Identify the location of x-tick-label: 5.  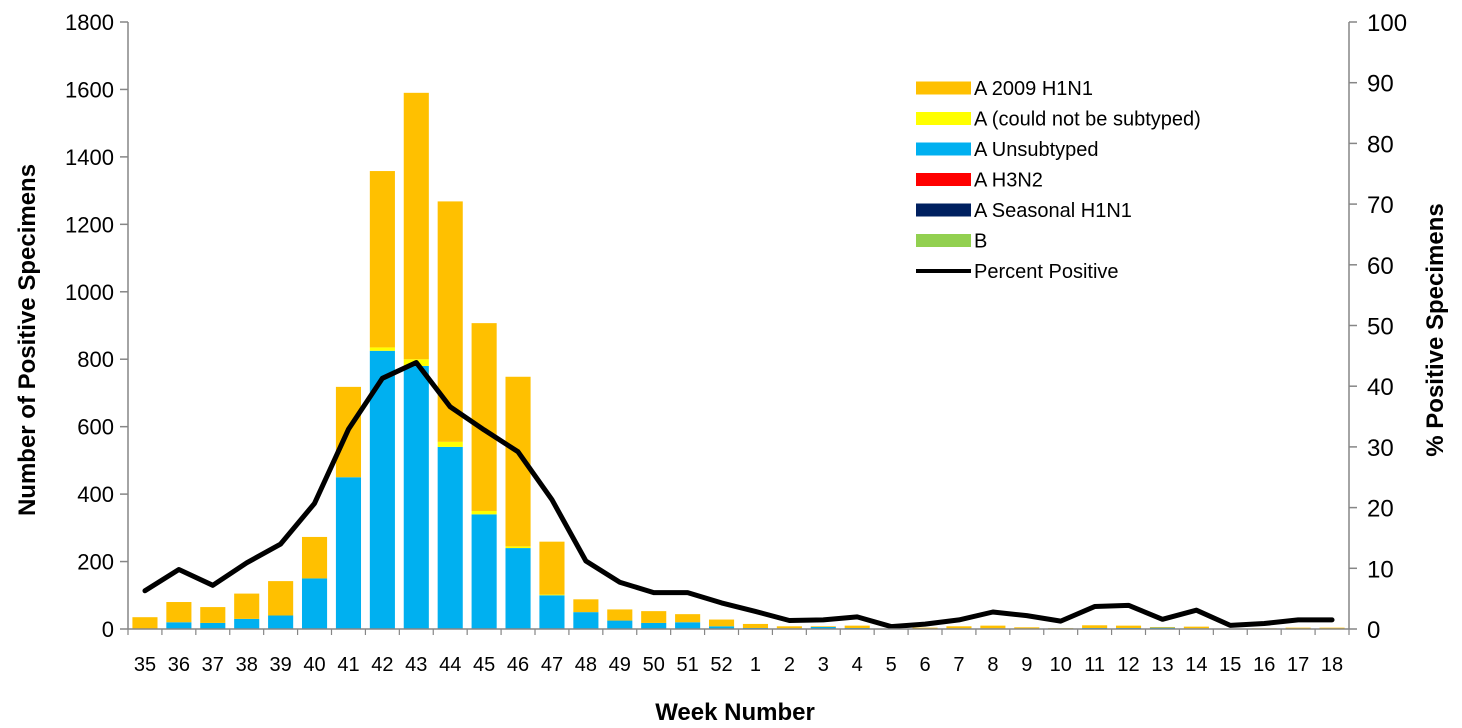
(891, 665).